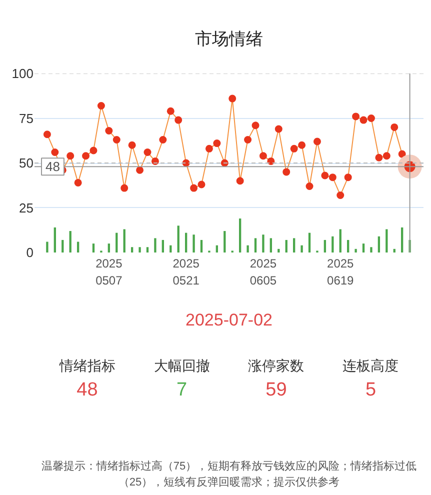  What do you see at coordinates (26, 208) in the screenshot?
I see `y-tick-label: 25` at bounding box center [26, 208].